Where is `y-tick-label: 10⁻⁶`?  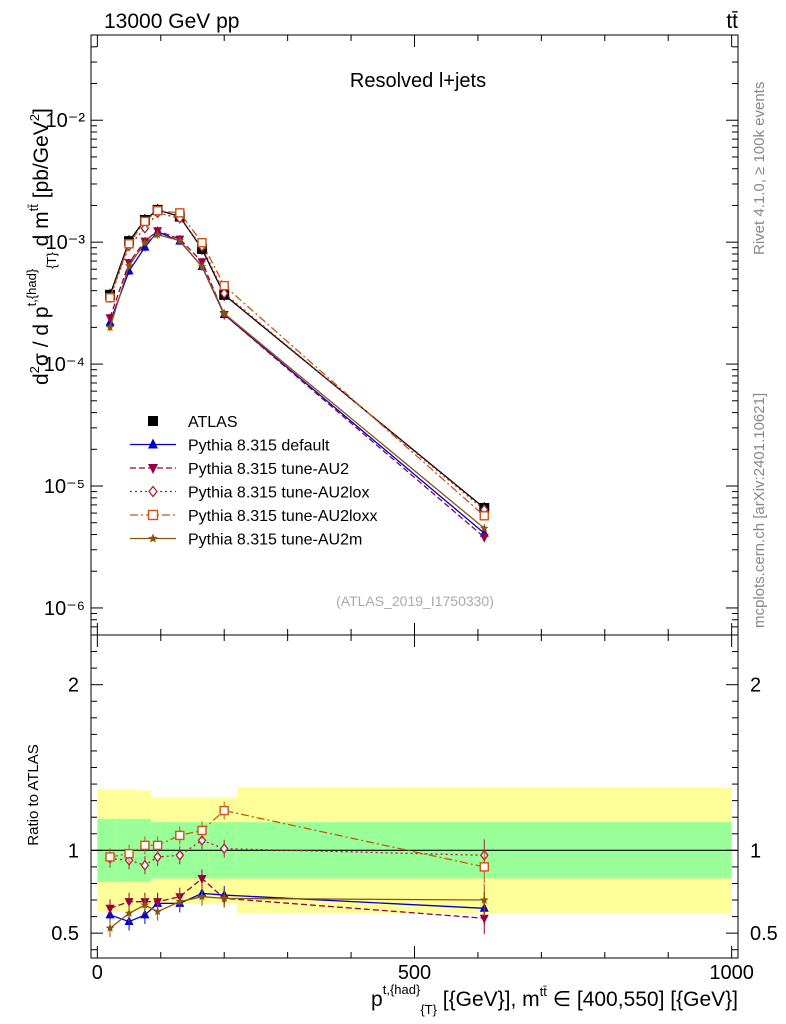 y-tick-label: 10⁻⁶ is located at coordinates (64, 609).